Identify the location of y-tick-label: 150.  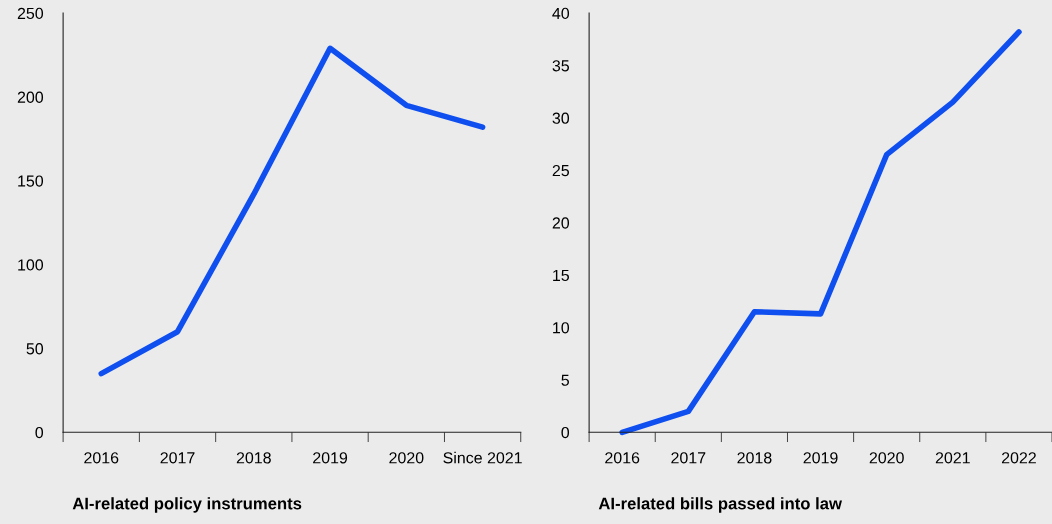
(31, 181).